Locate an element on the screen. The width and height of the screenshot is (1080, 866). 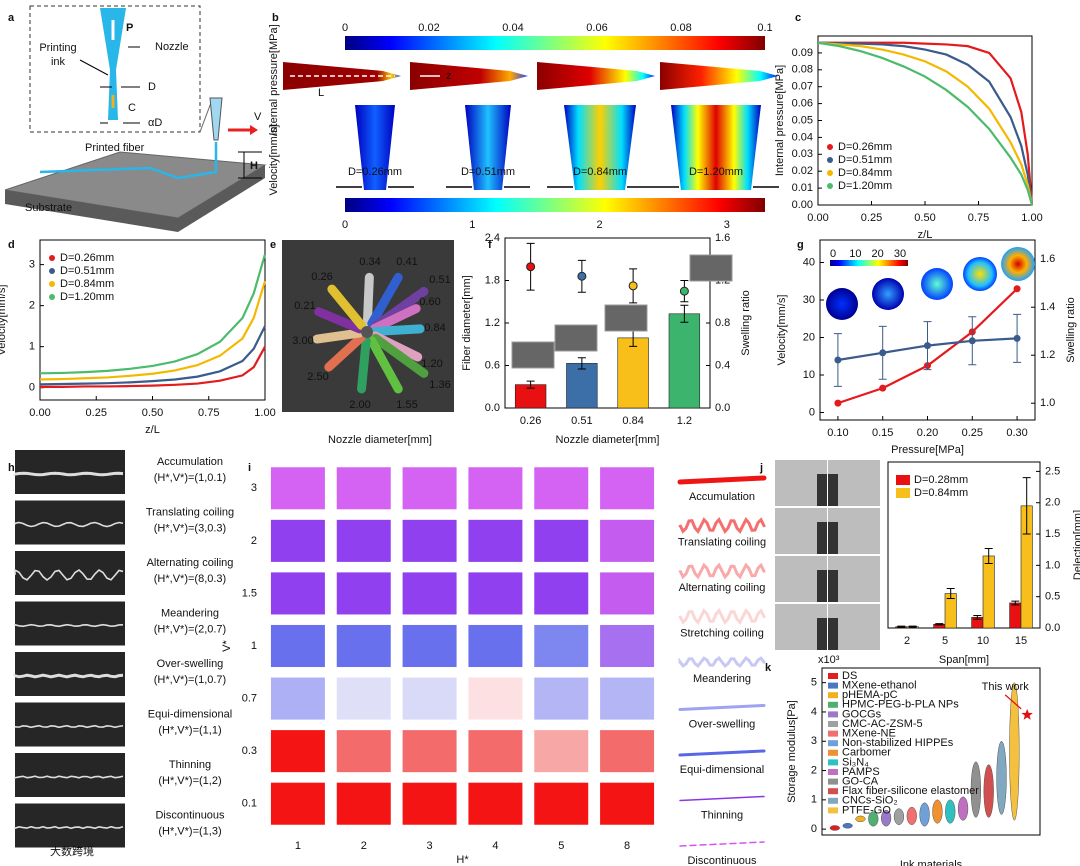
axis-label: Internal pressure[MPa] is located at coordinates (274, 79).